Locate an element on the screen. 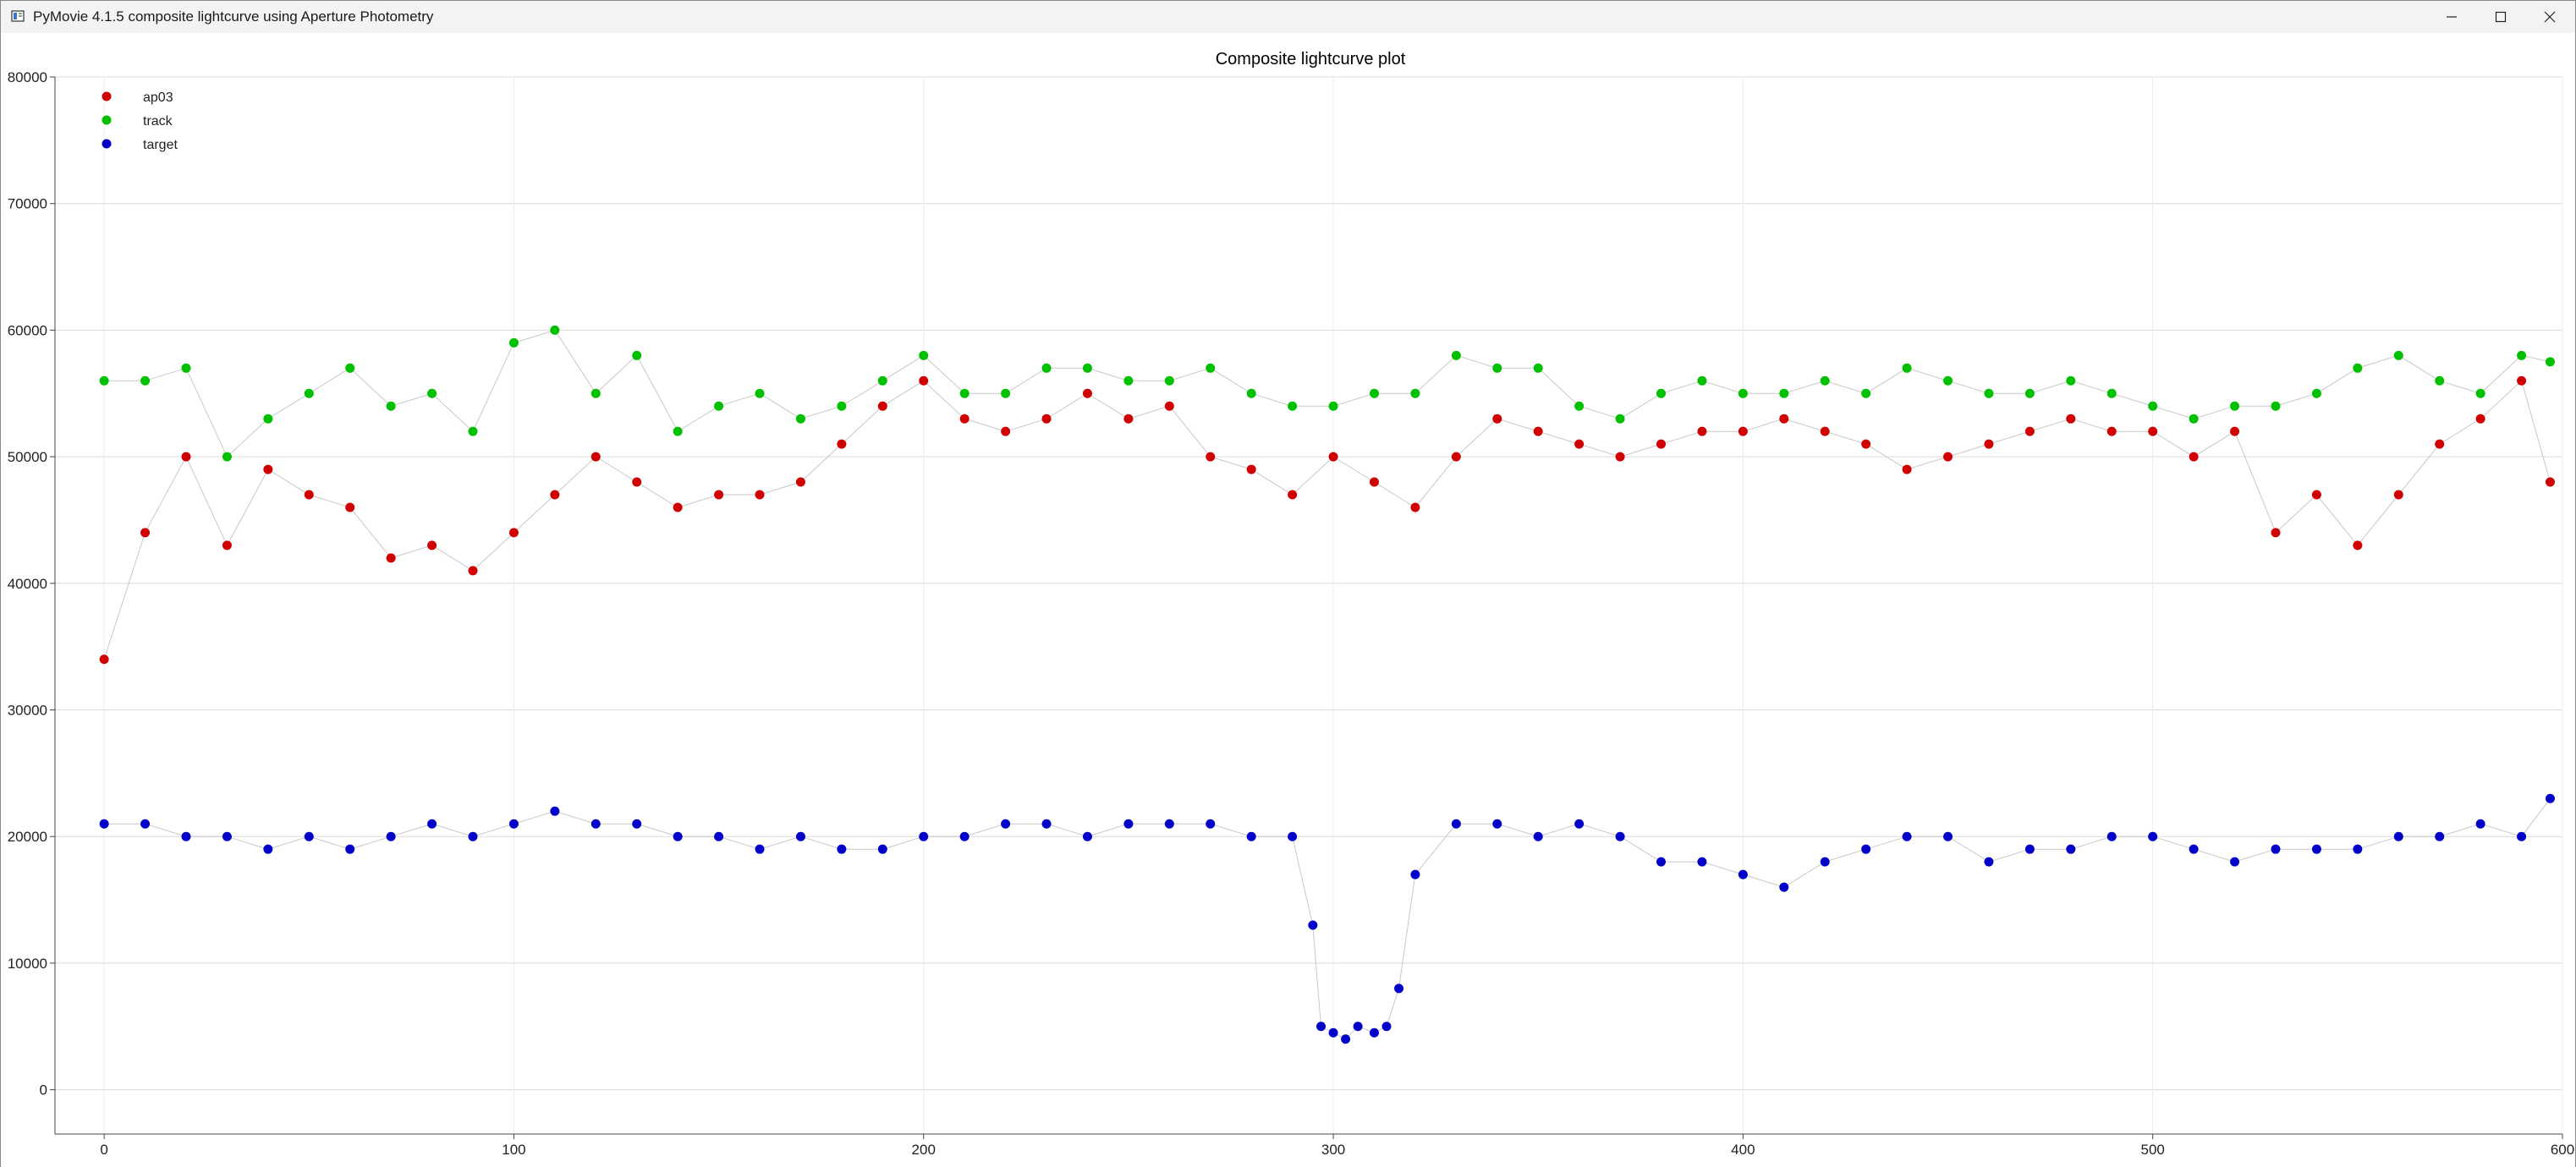 Image resolution: width=2576 pixels, height=1167 pixels. legend-item-target: target is located at coordinates (140, 145).